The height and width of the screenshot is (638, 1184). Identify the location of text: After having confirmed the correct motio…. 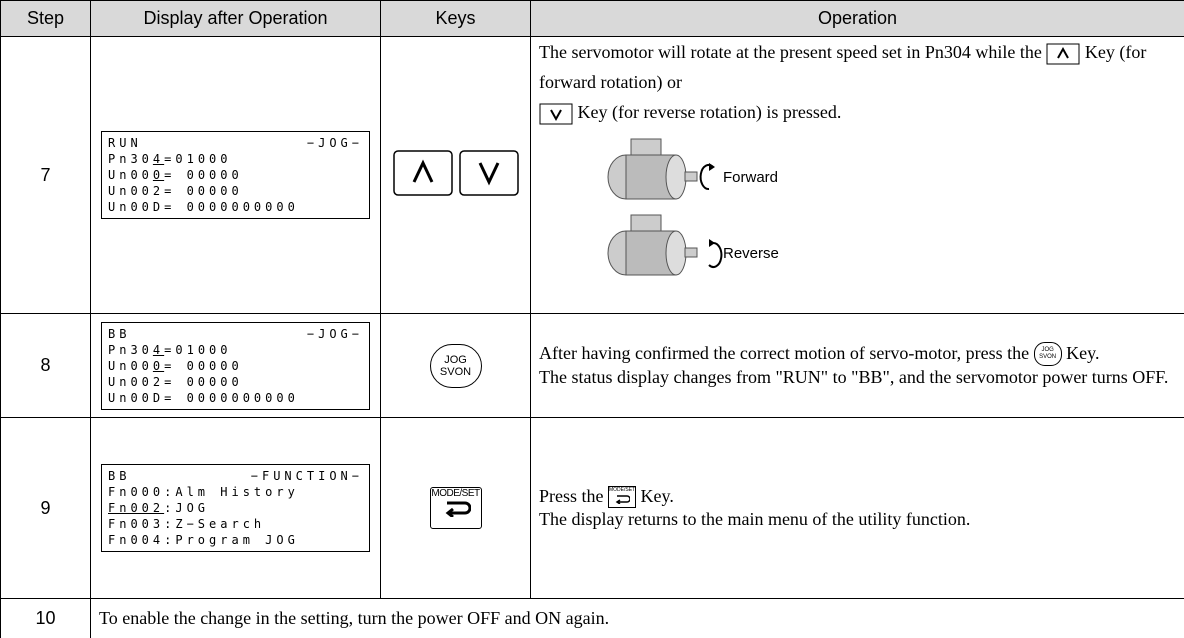
(784, 353).